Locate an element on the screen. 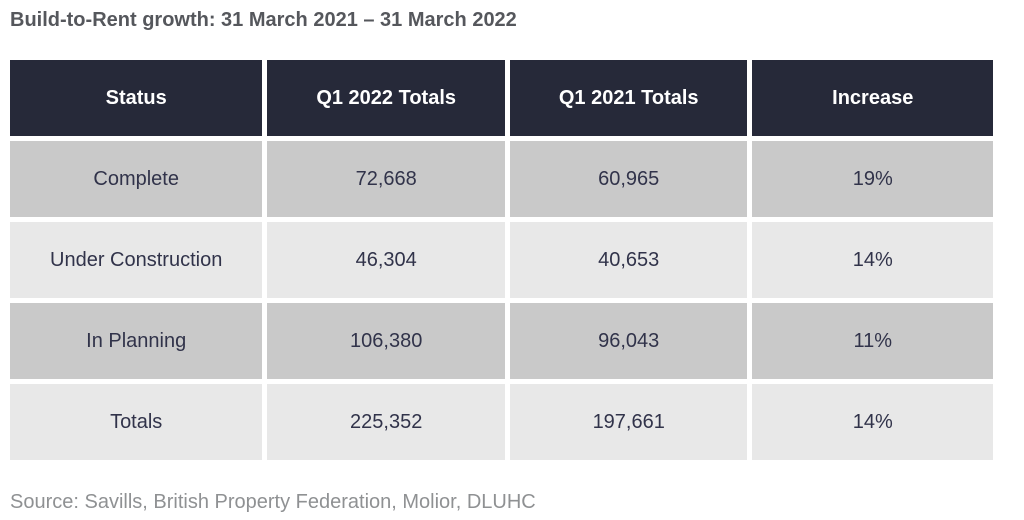  column-header-q1-2022: Q1 2022 Totals is located at coordinates (386, 98).